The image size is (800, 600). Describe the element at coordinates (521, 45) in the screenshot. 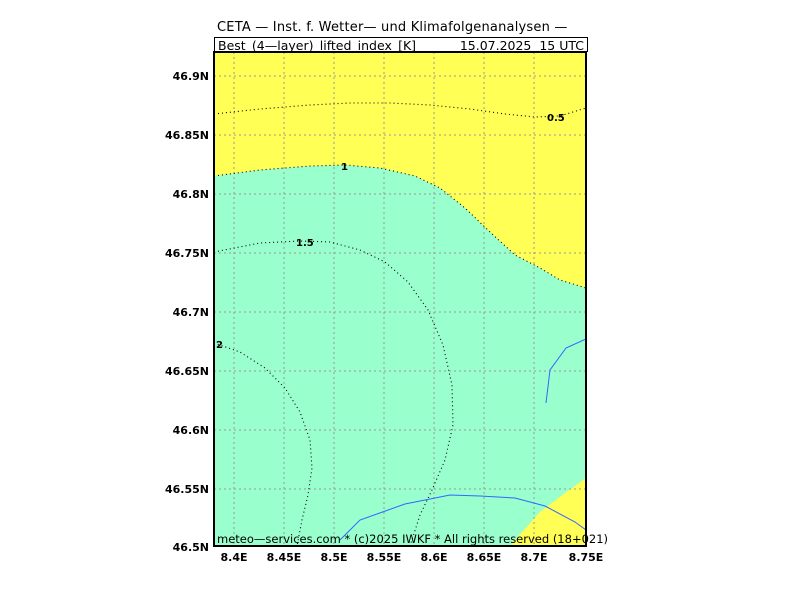

I see `valid-datetime: 15.07.2025 15 UTC` at that location.